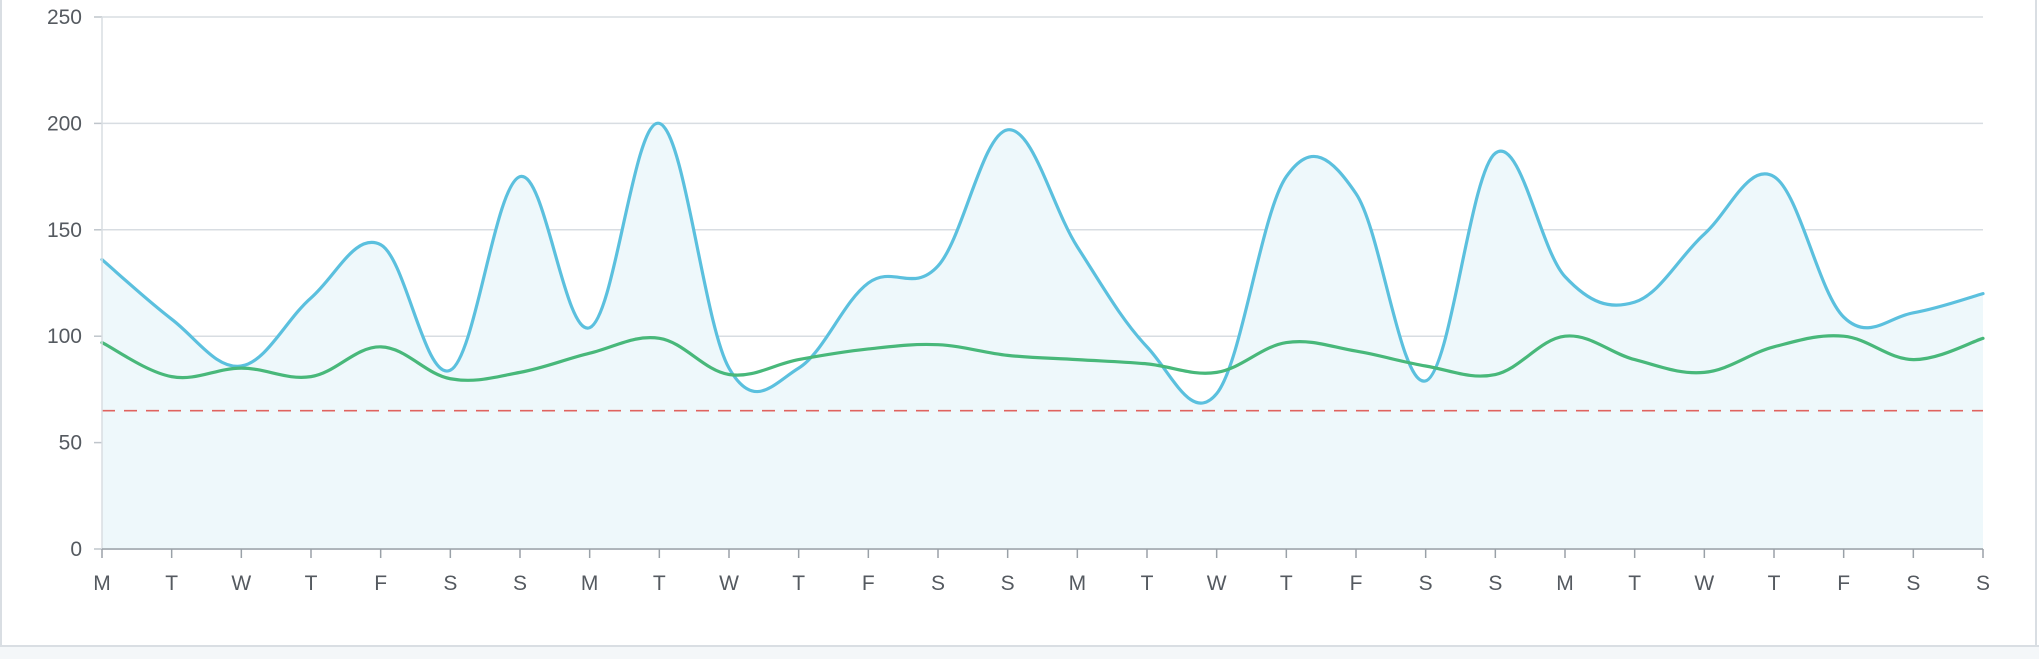  What do you see at coordinates (1019, 652) in the screenshot?
I see `card-footer` at bounding box center [1019, 652].